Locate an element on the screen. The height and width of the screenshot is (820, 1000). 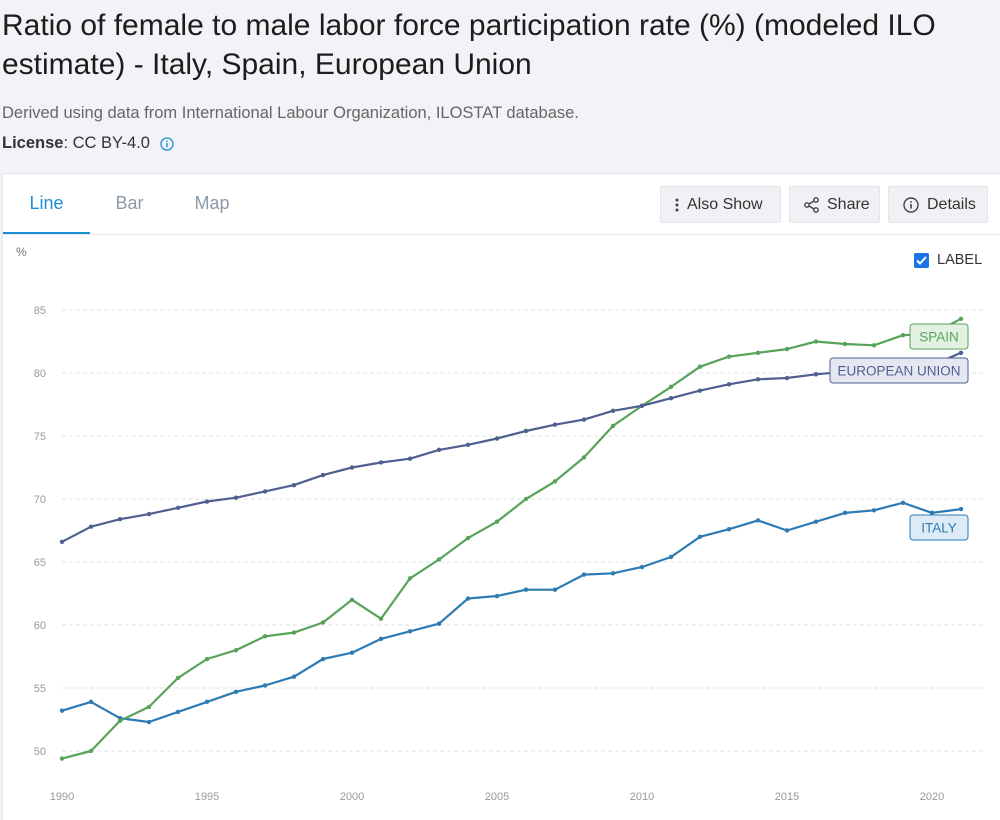
share-button: Share is located at coordinates (834, 204).